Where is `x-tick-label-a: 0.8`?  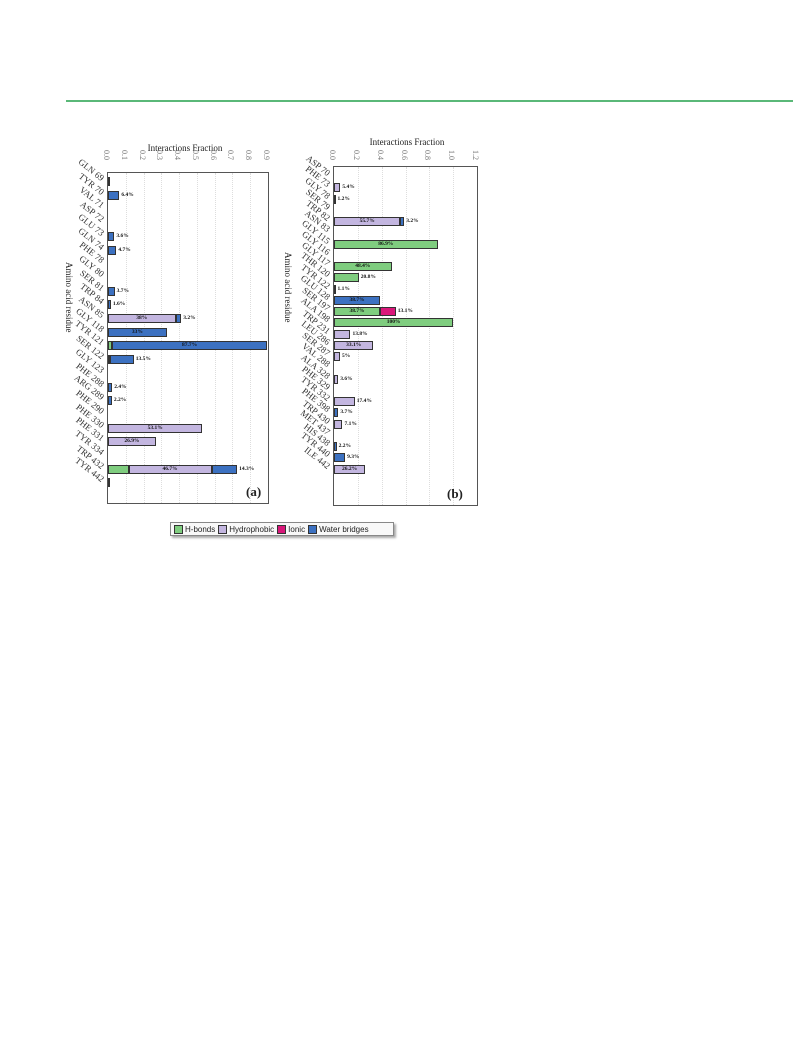 x-tick-label-a: 0.8 is located at coordinates (249, 155).